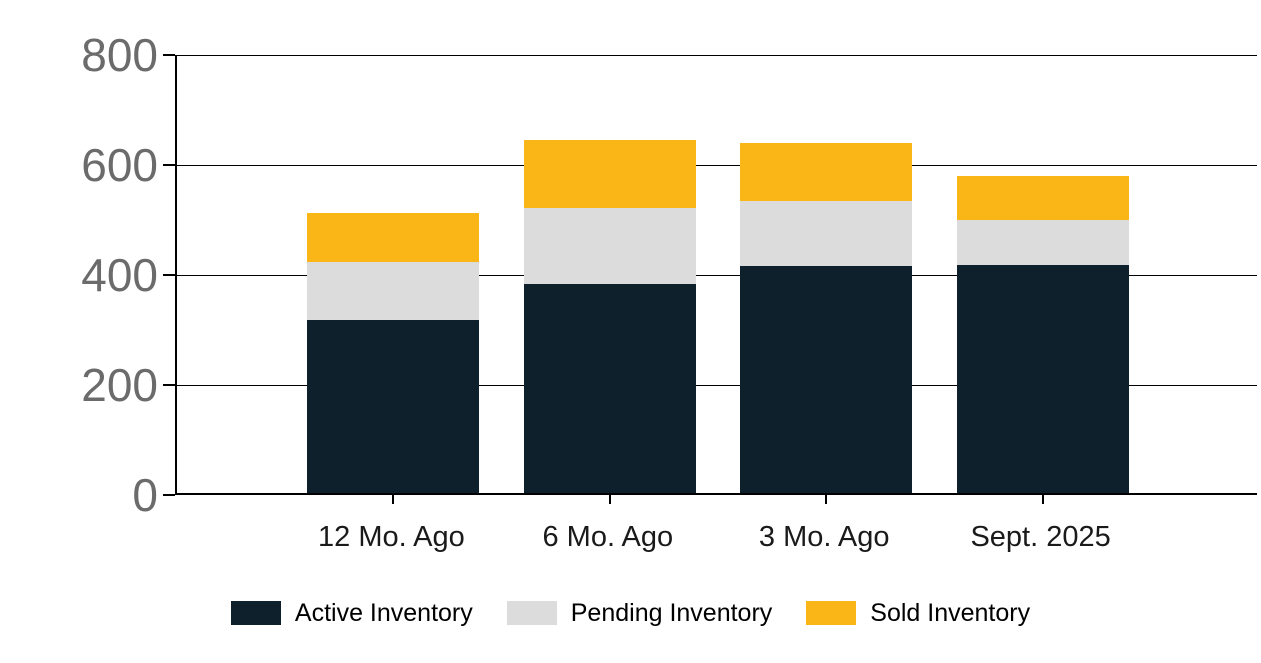 The width and height of the screenshot is (1261, 663). I want to click on legend-item-sold-inventory: Sold Inventory, so click(918, 613).